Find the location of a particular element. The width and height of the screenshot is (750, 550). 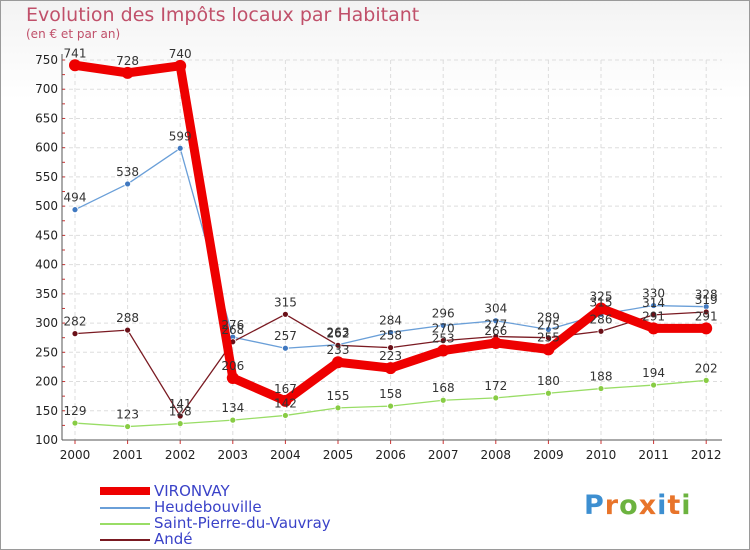

point-saint-pierre-du-vauvray-2002 is located at coordinates (180, 424).